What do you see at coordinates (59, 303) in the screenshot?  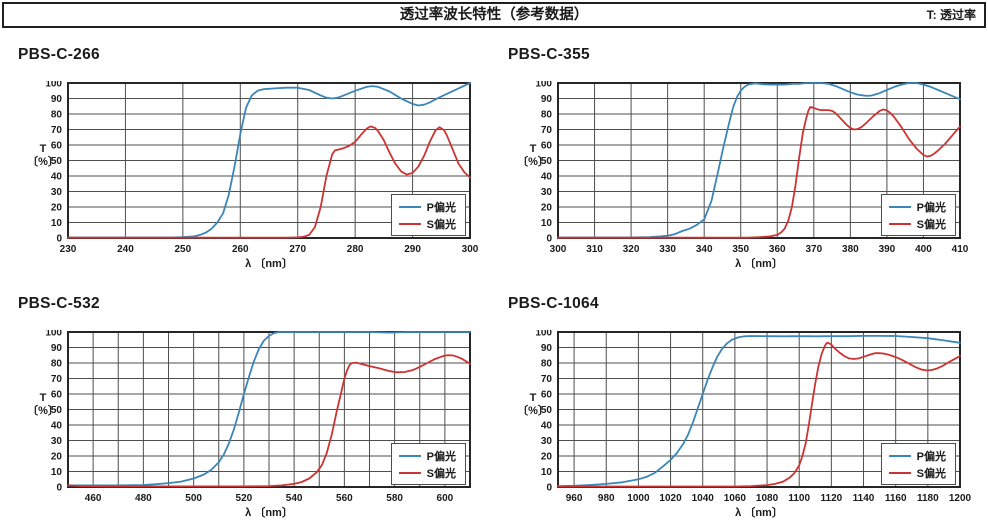 I see `chart-title-pbs-c-532: PBS-C-532` at bounding box center [59, 303].